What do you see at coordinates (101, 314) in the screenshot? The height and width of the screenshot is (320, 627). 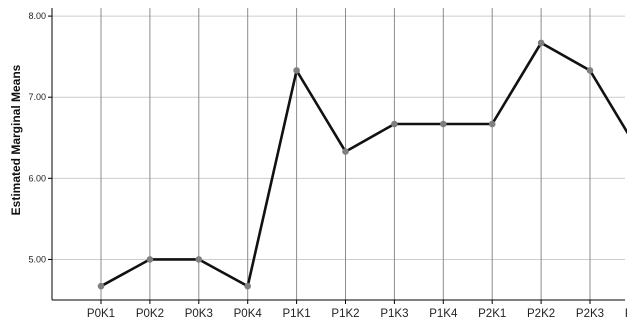 I see `x-tick-label: P0K1` at bounding box center [101, 314].